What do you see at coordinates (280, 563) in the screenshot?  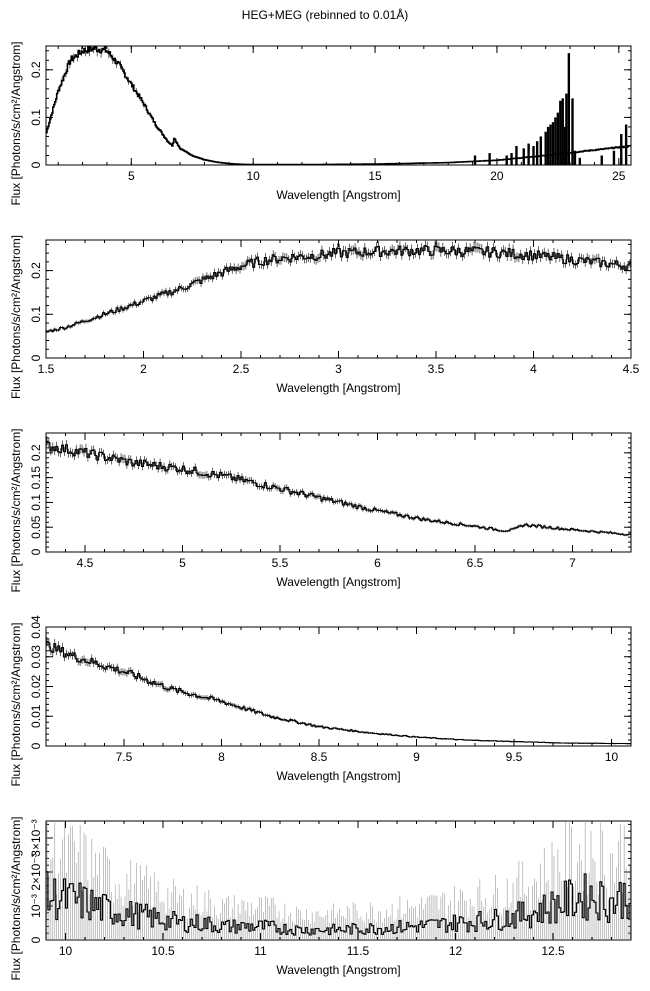 I see `x-tick-label: 5.5` at bounding box center [280, 563].